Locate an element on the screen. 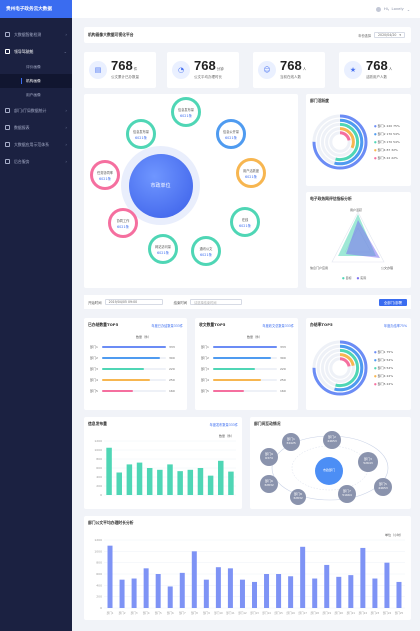  bar-row: 部门4 250 is located at coordinates (243, 380).